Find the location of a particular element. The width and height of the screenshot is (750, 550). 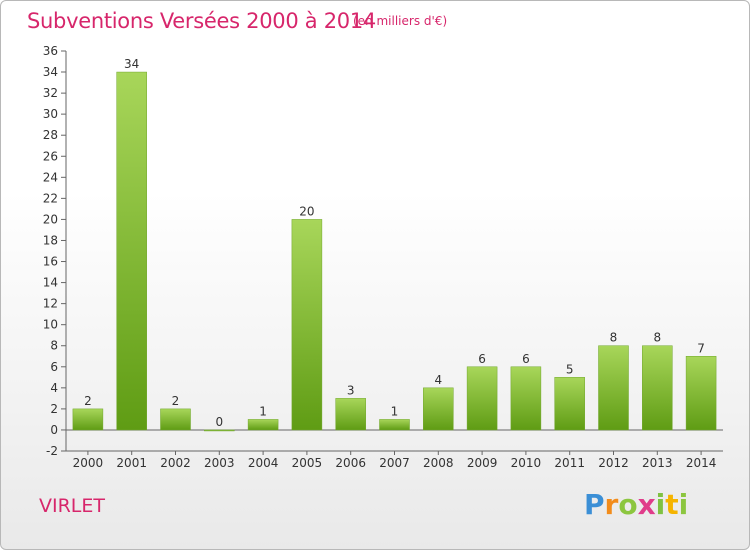

x-tick-label: 2011 is located at coordinates (569, 463).